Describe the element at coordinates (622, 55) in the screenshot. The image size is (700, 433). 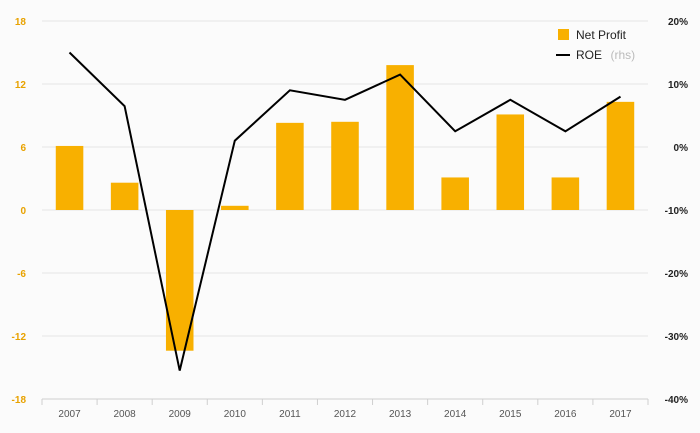
I see `legend-roe-suffix: (rhs)` at that location.